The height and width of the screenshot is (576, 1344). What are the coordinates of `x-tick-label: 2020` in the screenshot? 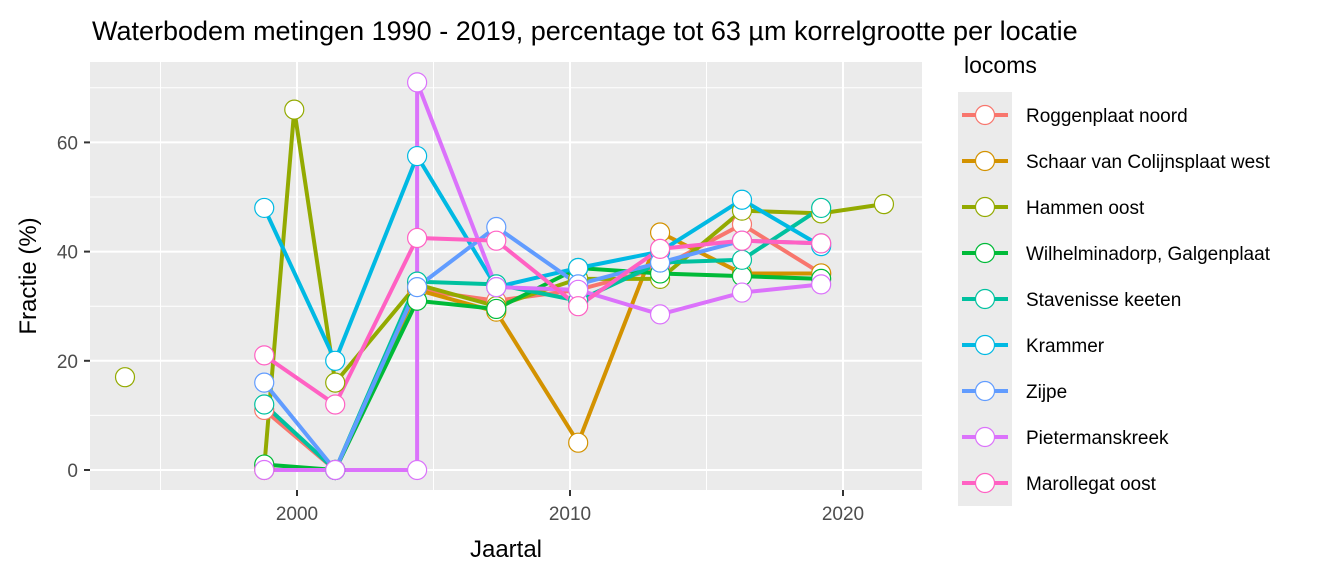 It's located at (843, 514).